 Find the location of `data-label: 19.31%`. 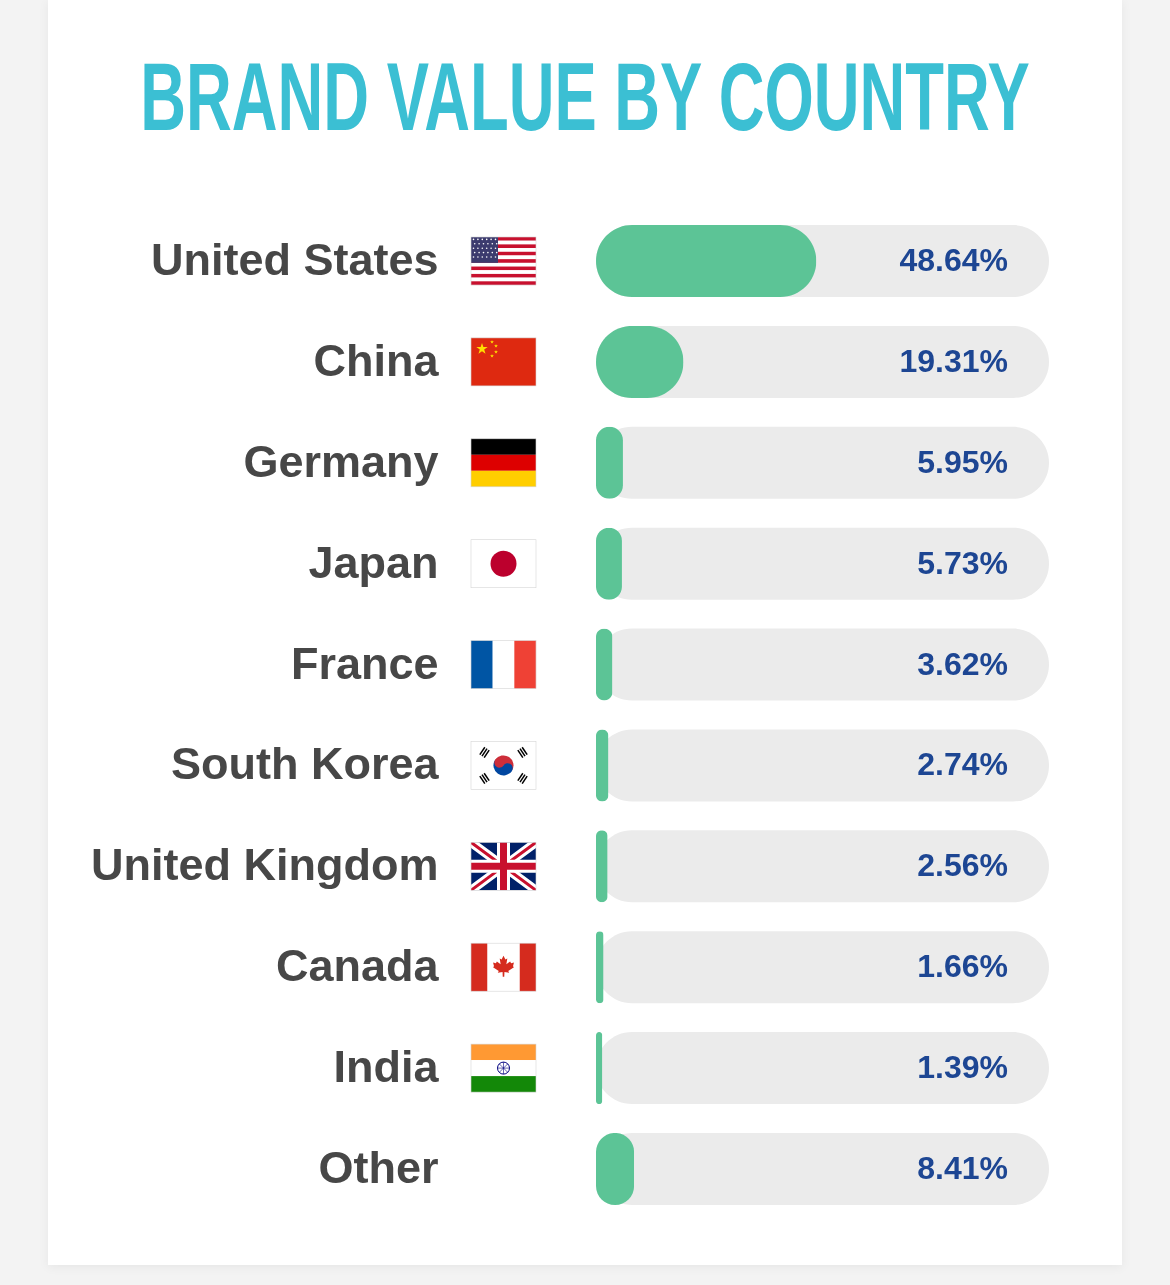

data-label: 19.31% is located at coordinates (953, 360).